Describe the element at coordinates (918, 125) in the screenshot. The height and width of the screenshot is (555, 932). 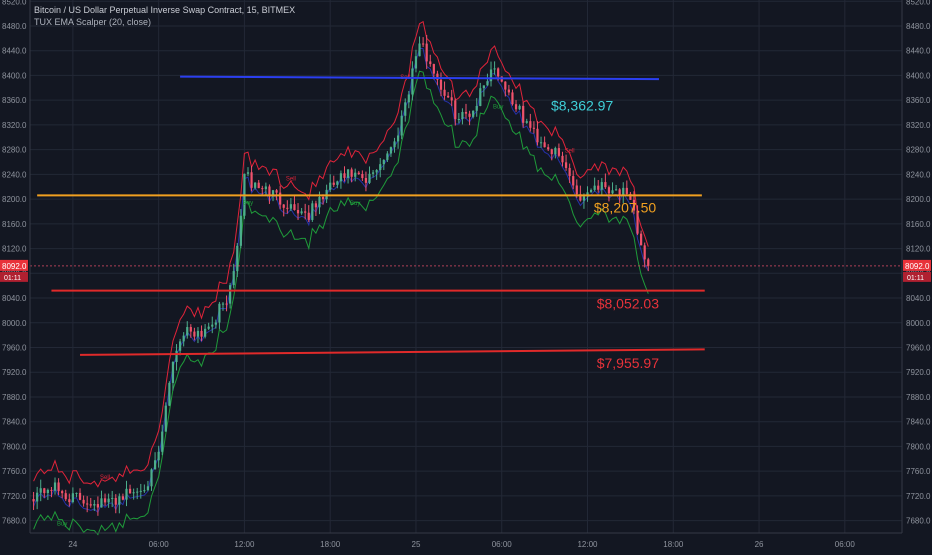
I see `y-tick-label-right: 8320.0` at that location.